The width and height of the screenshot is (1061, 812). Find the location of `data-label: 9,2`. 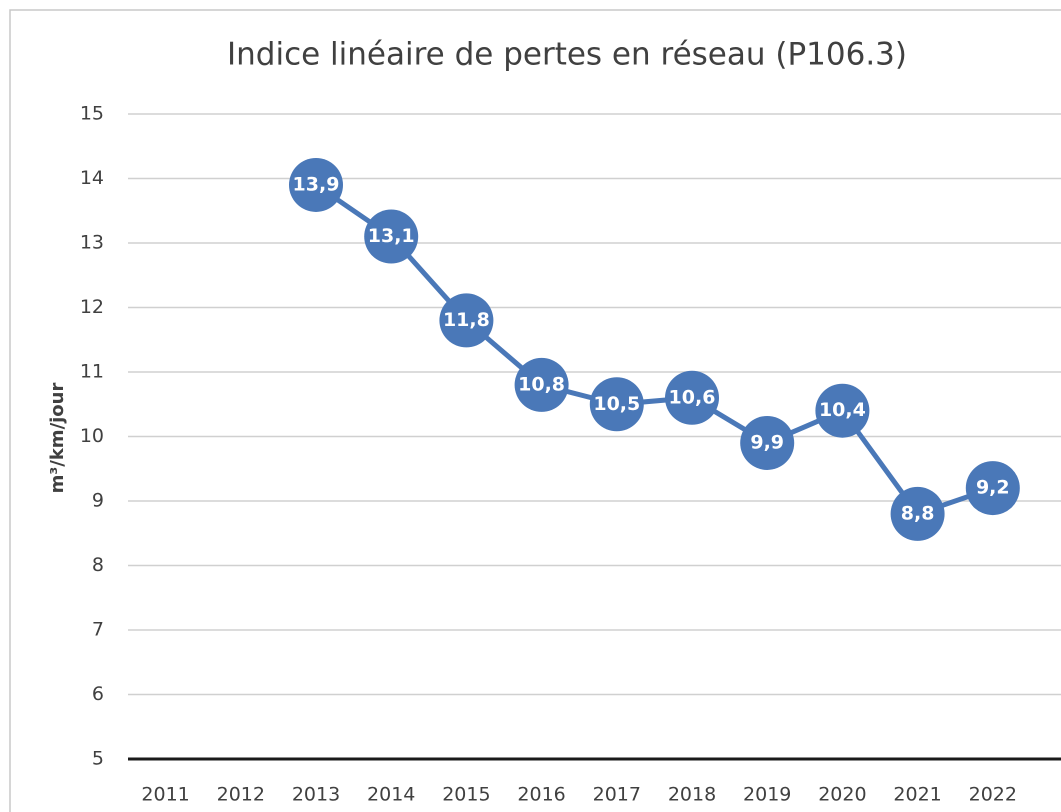

data-label: 9,2 is located at coordinates (993, 488).